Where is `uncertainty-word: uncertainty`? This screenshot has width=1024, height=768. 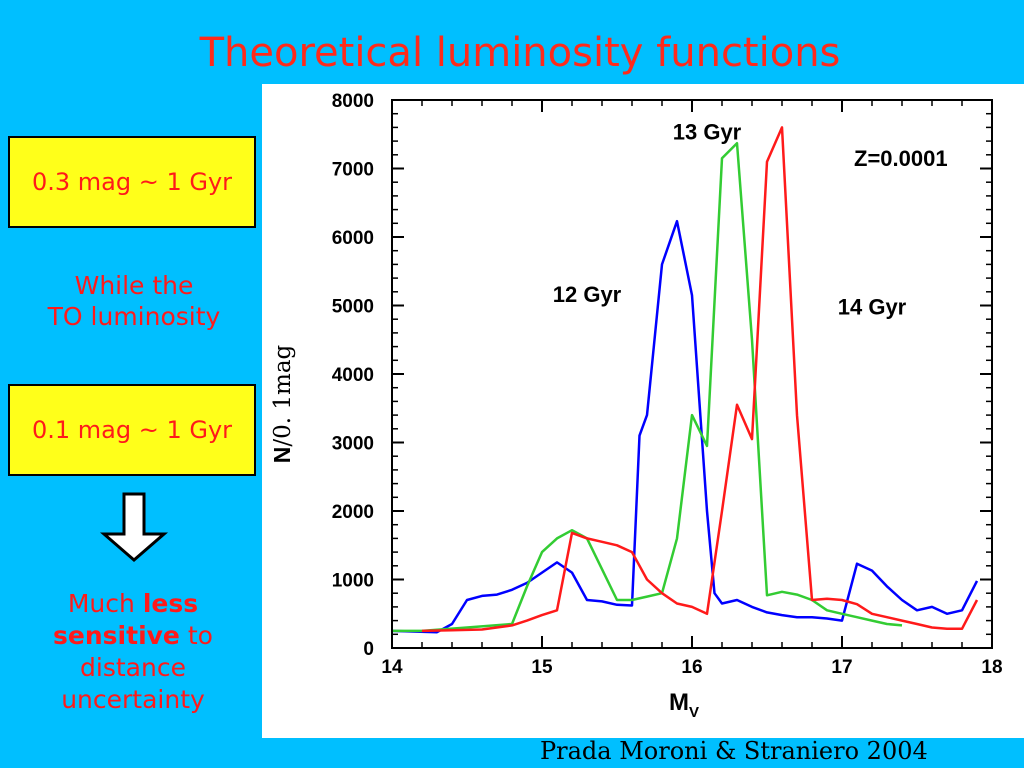
uncertainty-word: uncertainty is located at coordinates (133, 699).